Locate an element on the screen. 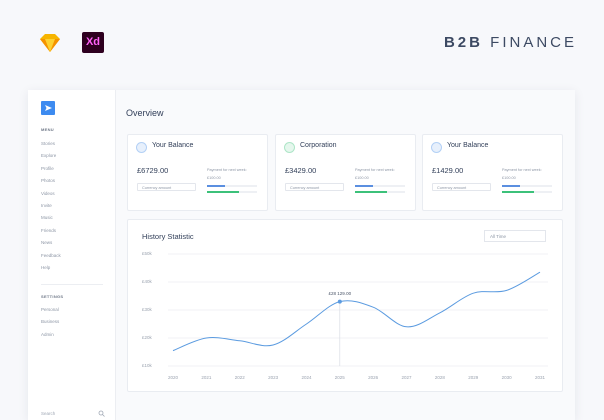 This screenshot has width=604, height=420. brand-bold: B2B is located at coordinates (463, 42).